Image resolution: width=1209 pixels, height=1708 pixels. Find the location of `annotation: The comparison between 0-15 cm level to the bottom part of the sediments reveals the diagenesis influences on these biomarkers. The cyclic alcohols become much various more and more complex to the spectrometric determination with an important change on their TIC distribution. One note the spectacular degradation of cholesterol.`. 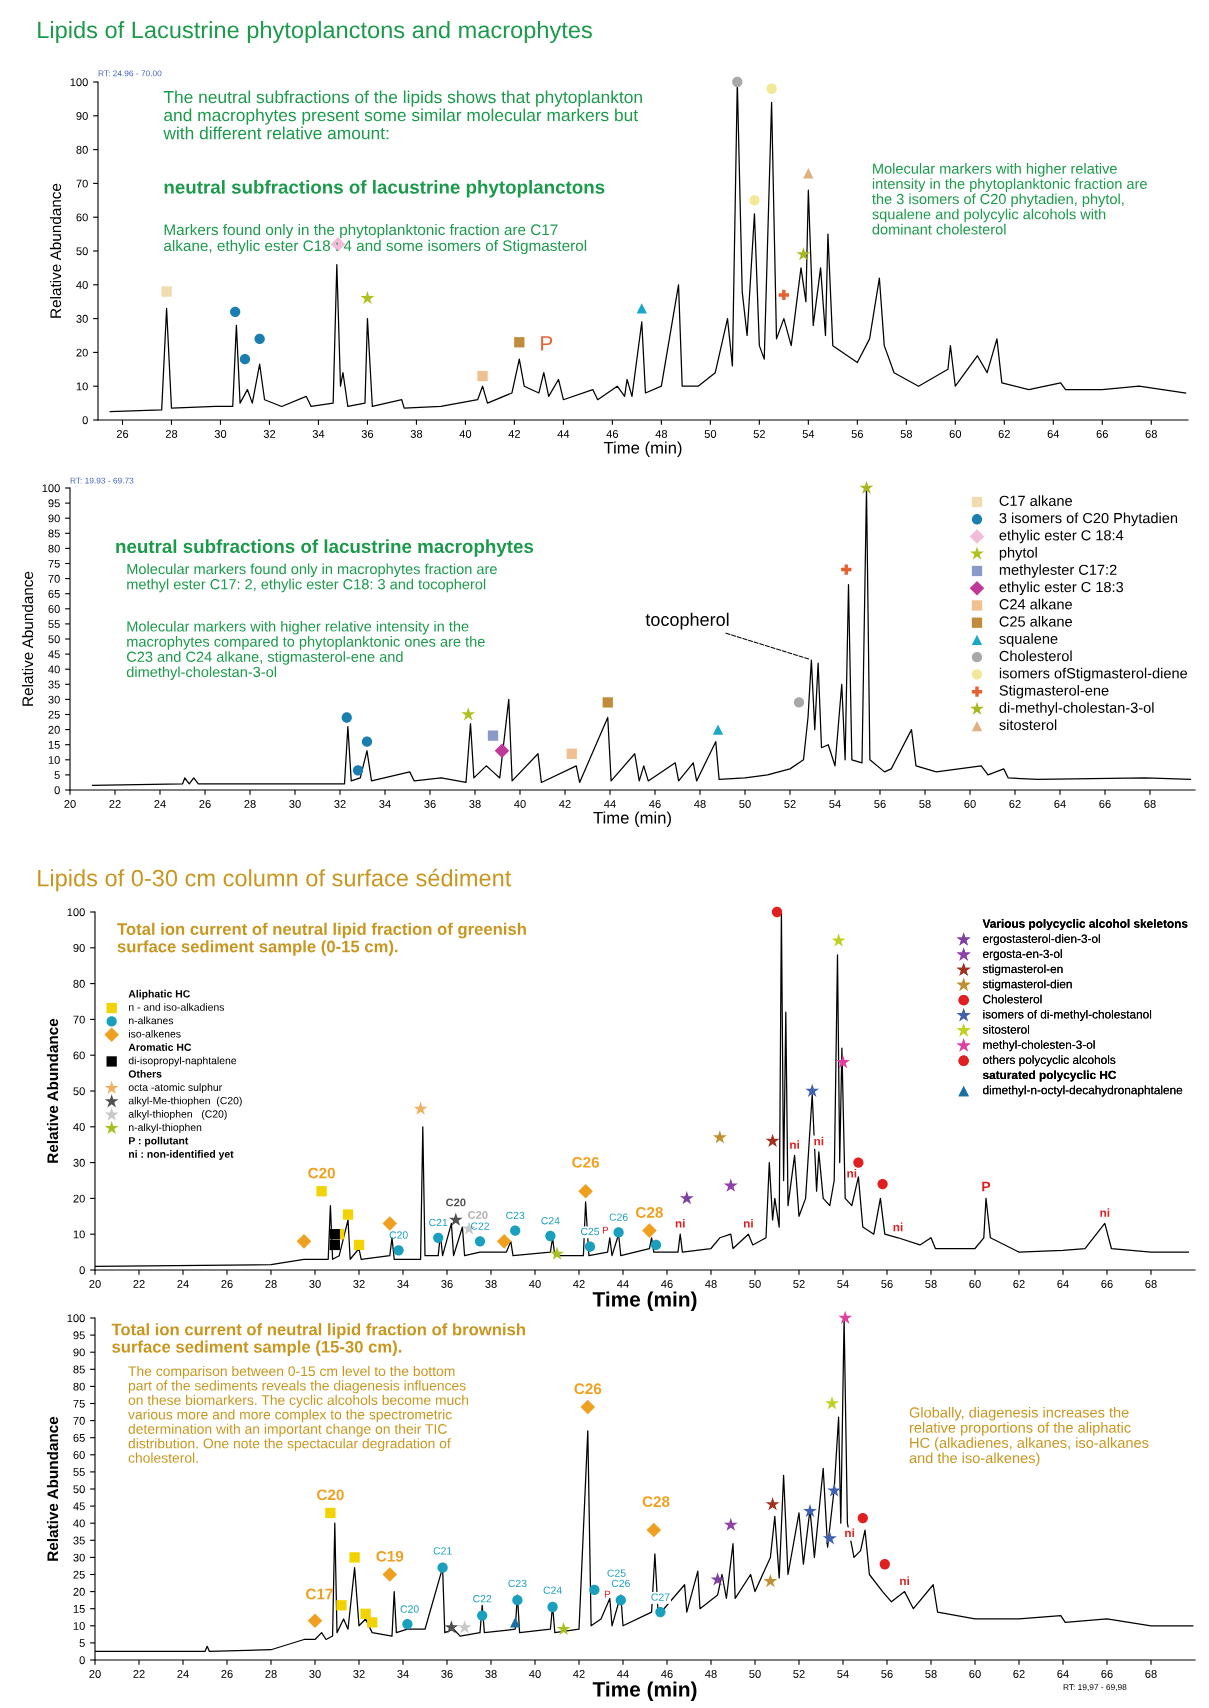

annotation: The comparison between 0-15 cm level to the bottom part of the sediments reveals the diagenesis influences on these biomarkers. The cyclic alcohols become much various more and more complex to the spectrometric determination with an important change on their TIC distribution. One note the spectacular degradation of cholesterol. is located at coordinates (298, 1414).